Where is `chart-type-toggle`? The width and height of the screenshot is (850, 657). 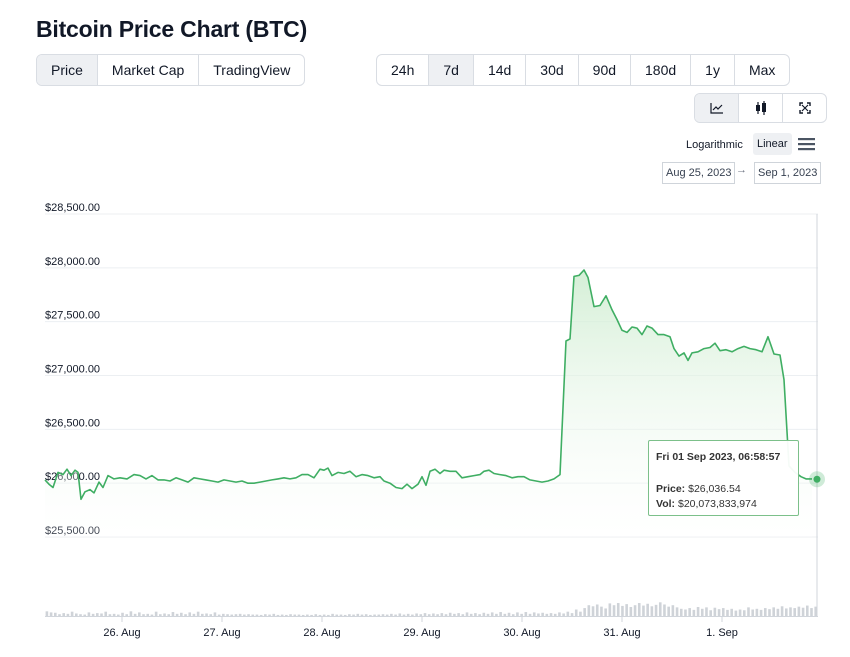
chart-type-toggle is located at coordinates (760, 108).